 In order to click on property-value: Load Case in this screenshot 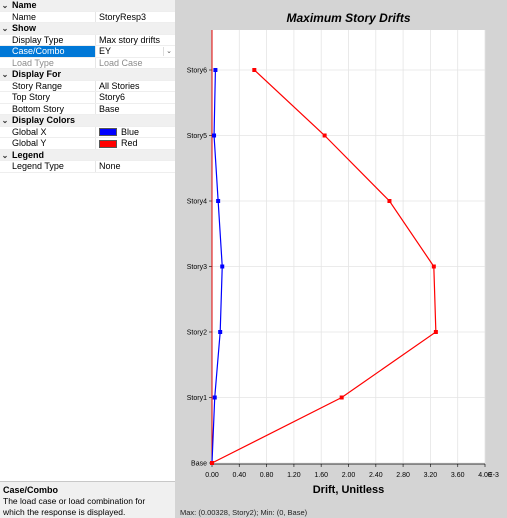, I will do `click(135, 63)`.